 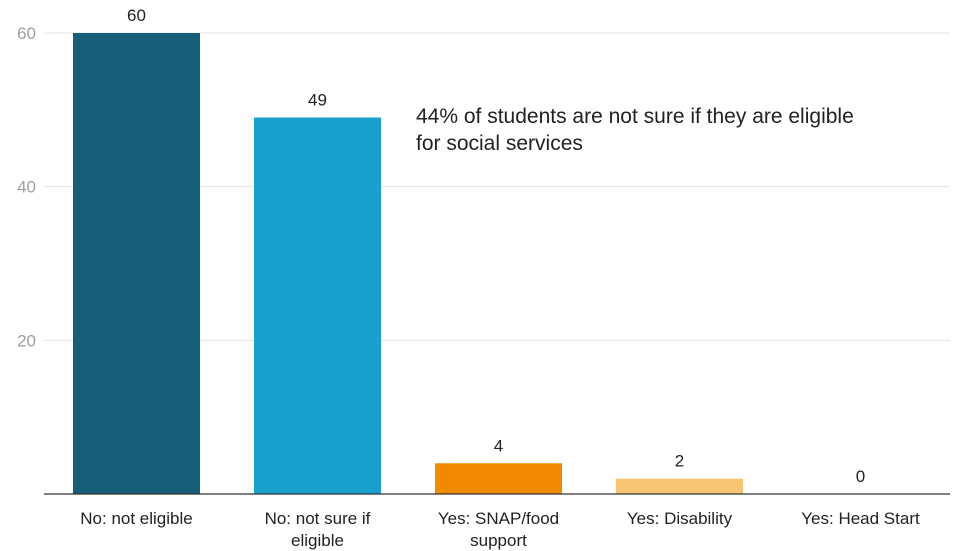 I want to click on data-label: 4, so click(x=498, y=445).